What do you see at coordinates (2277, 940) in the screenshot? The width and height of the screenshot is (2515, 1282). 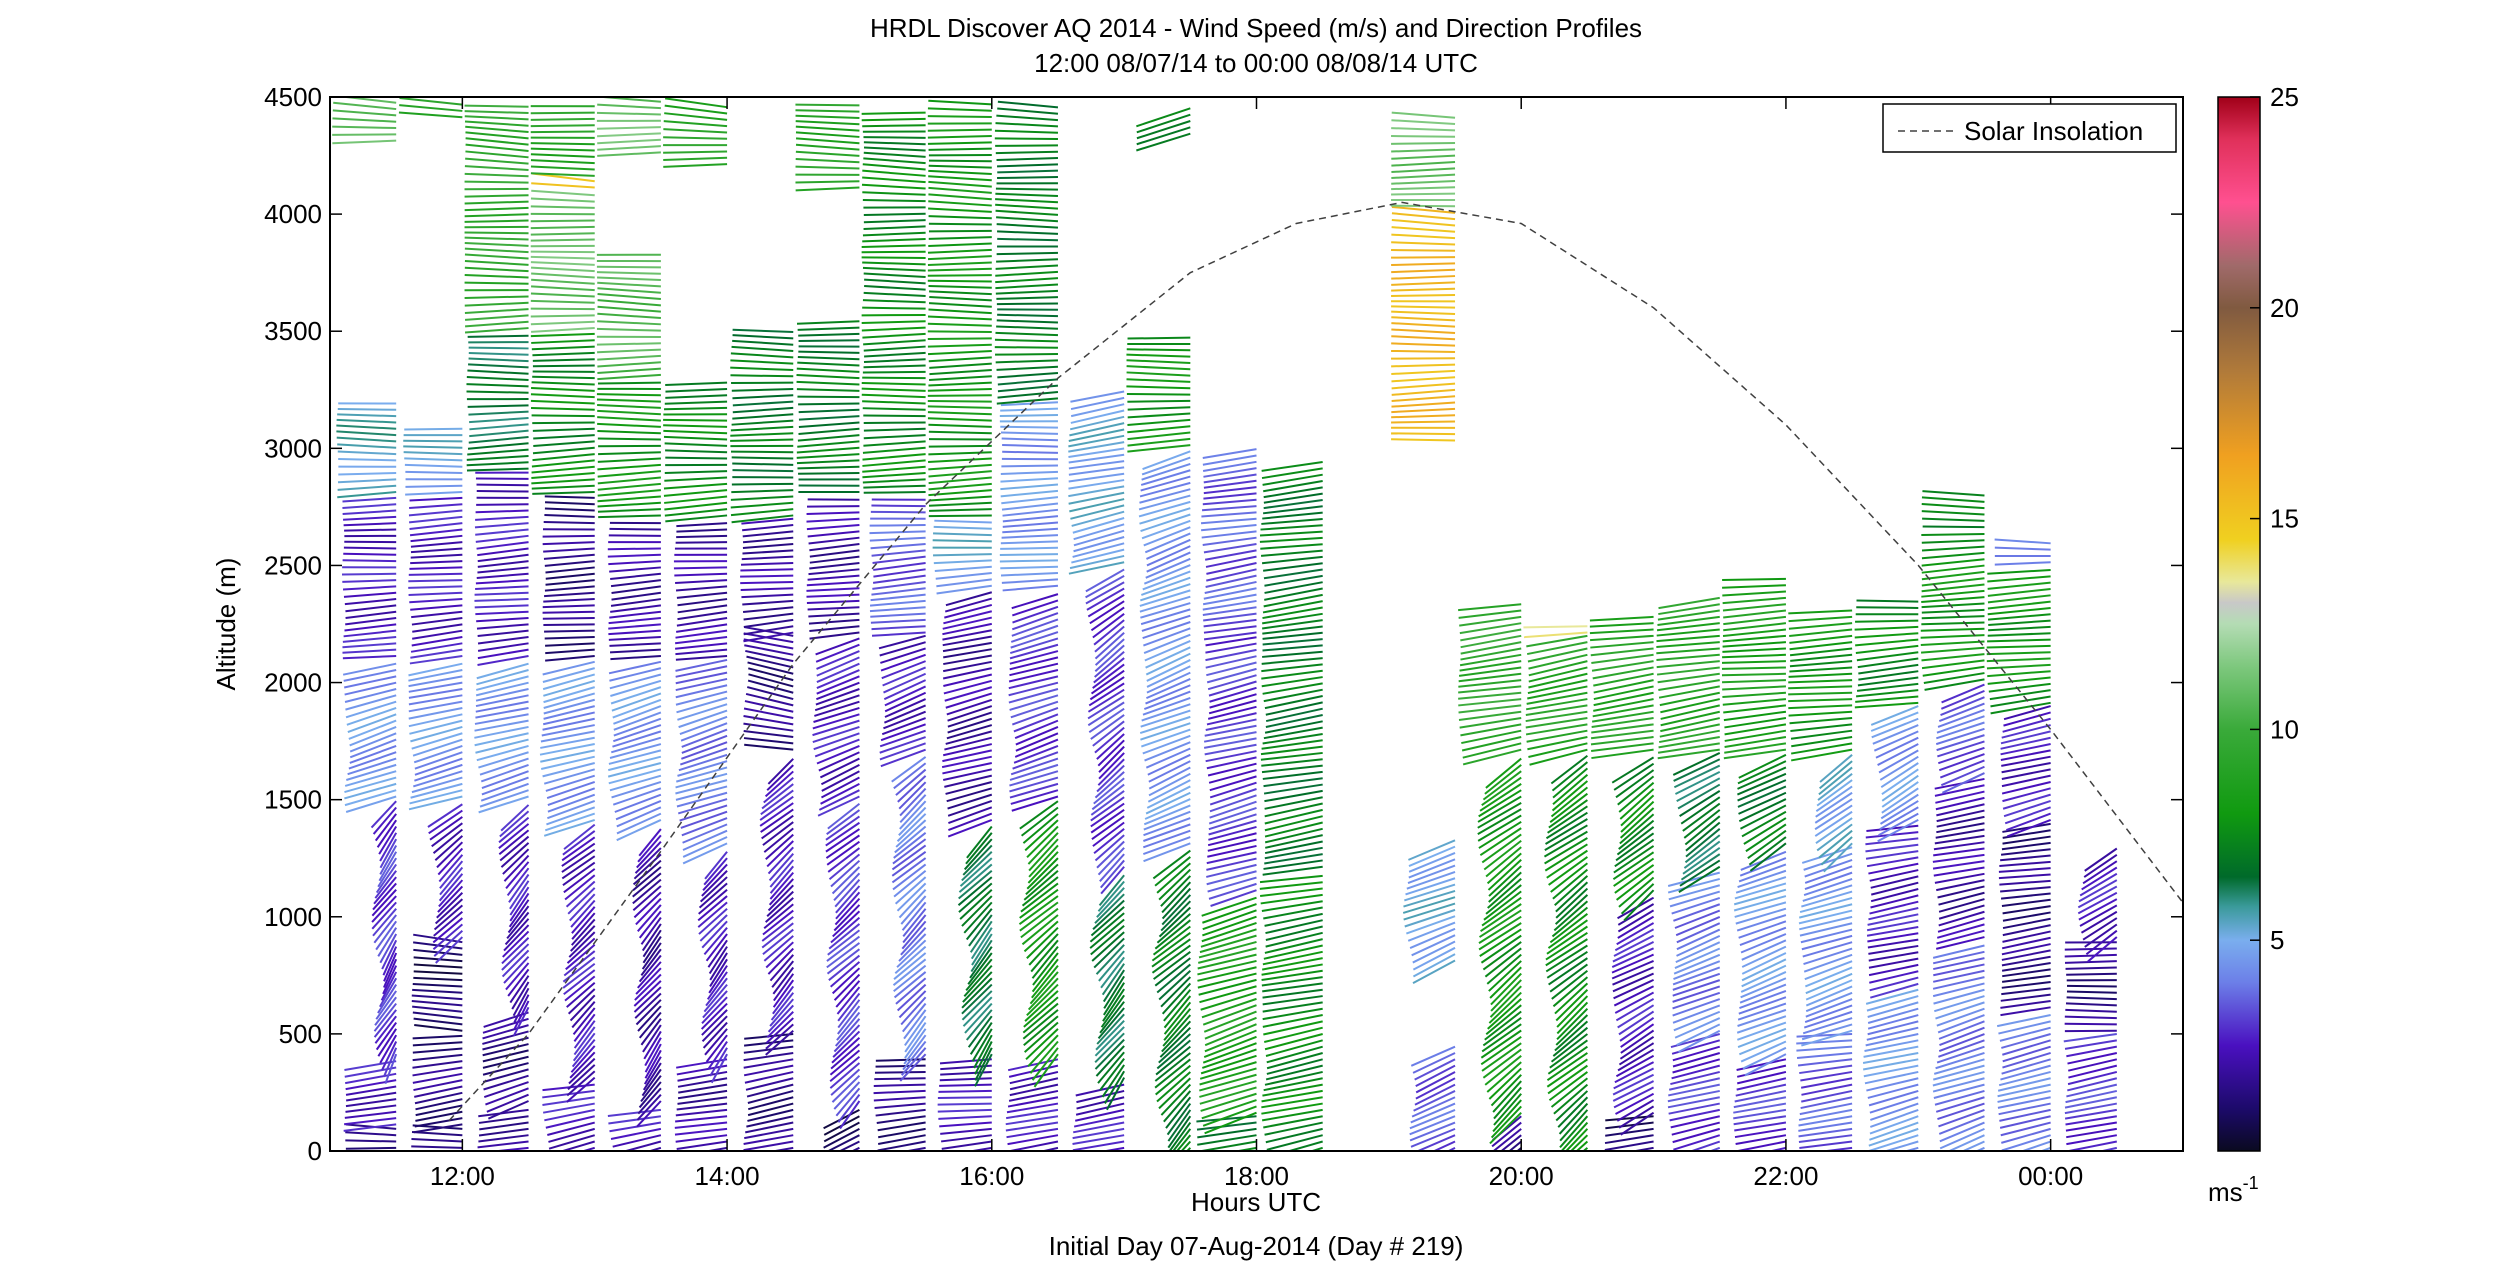 I see `colorbar-tick-label: 5` at bounding box center [2277, 940].